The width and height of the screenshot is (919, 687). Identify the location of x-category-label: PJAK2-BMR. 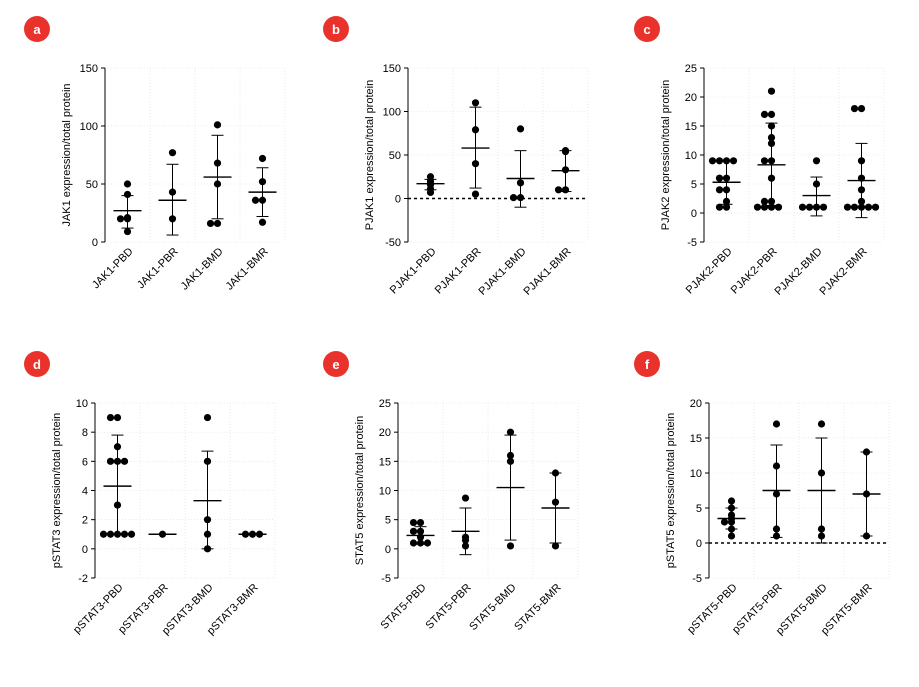
(843, 272).